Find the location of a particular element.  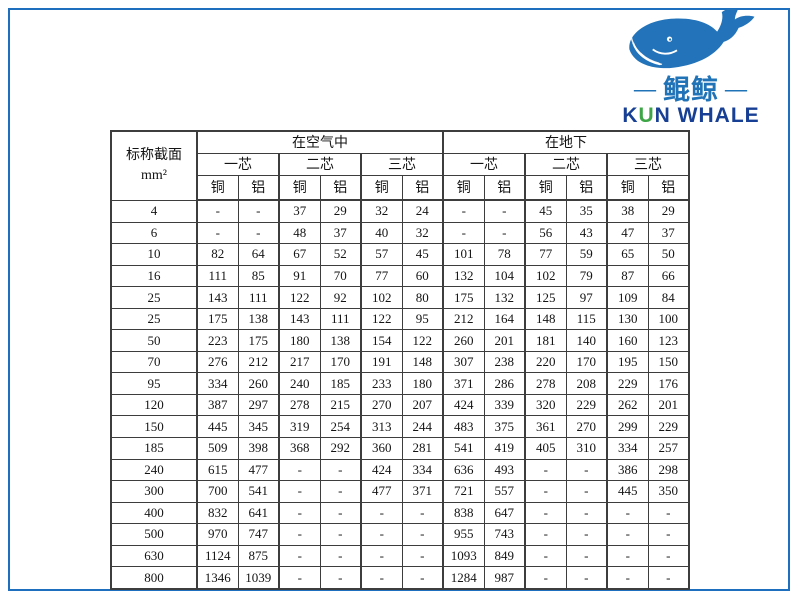

value-cell: 345 is located at coordinates (258, 426).